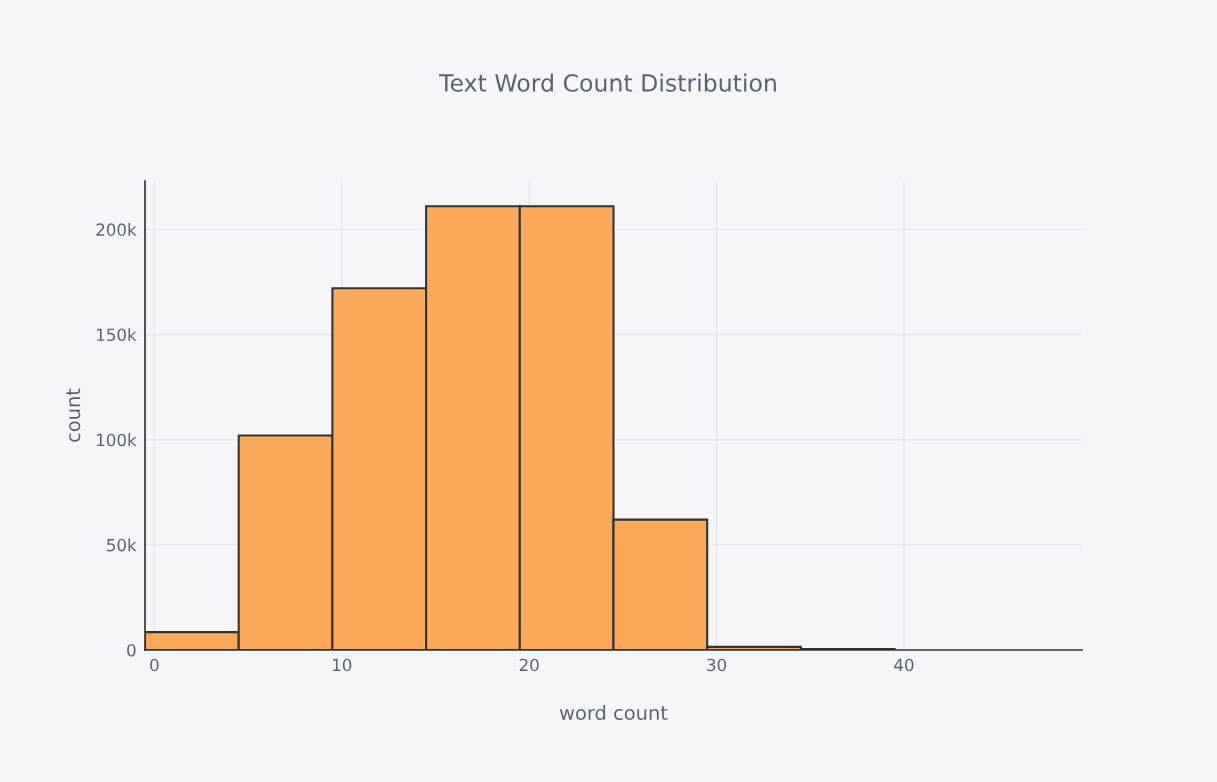  I want to click on x-tick-label: 20, so click(529, 665).